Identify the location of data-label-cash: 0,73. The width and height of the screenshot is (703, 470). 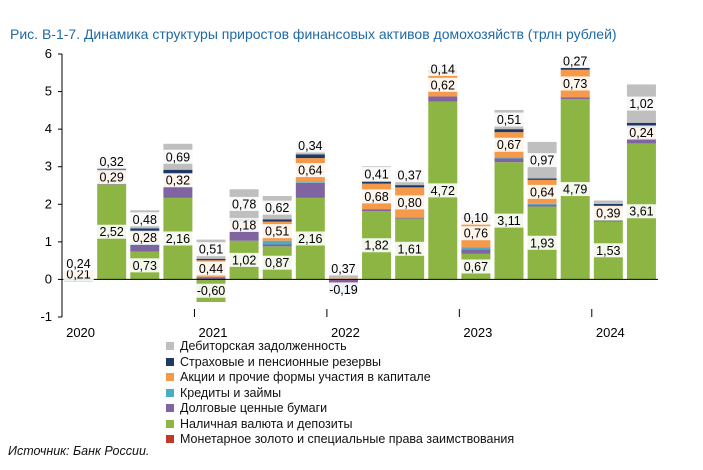
(145, 266).